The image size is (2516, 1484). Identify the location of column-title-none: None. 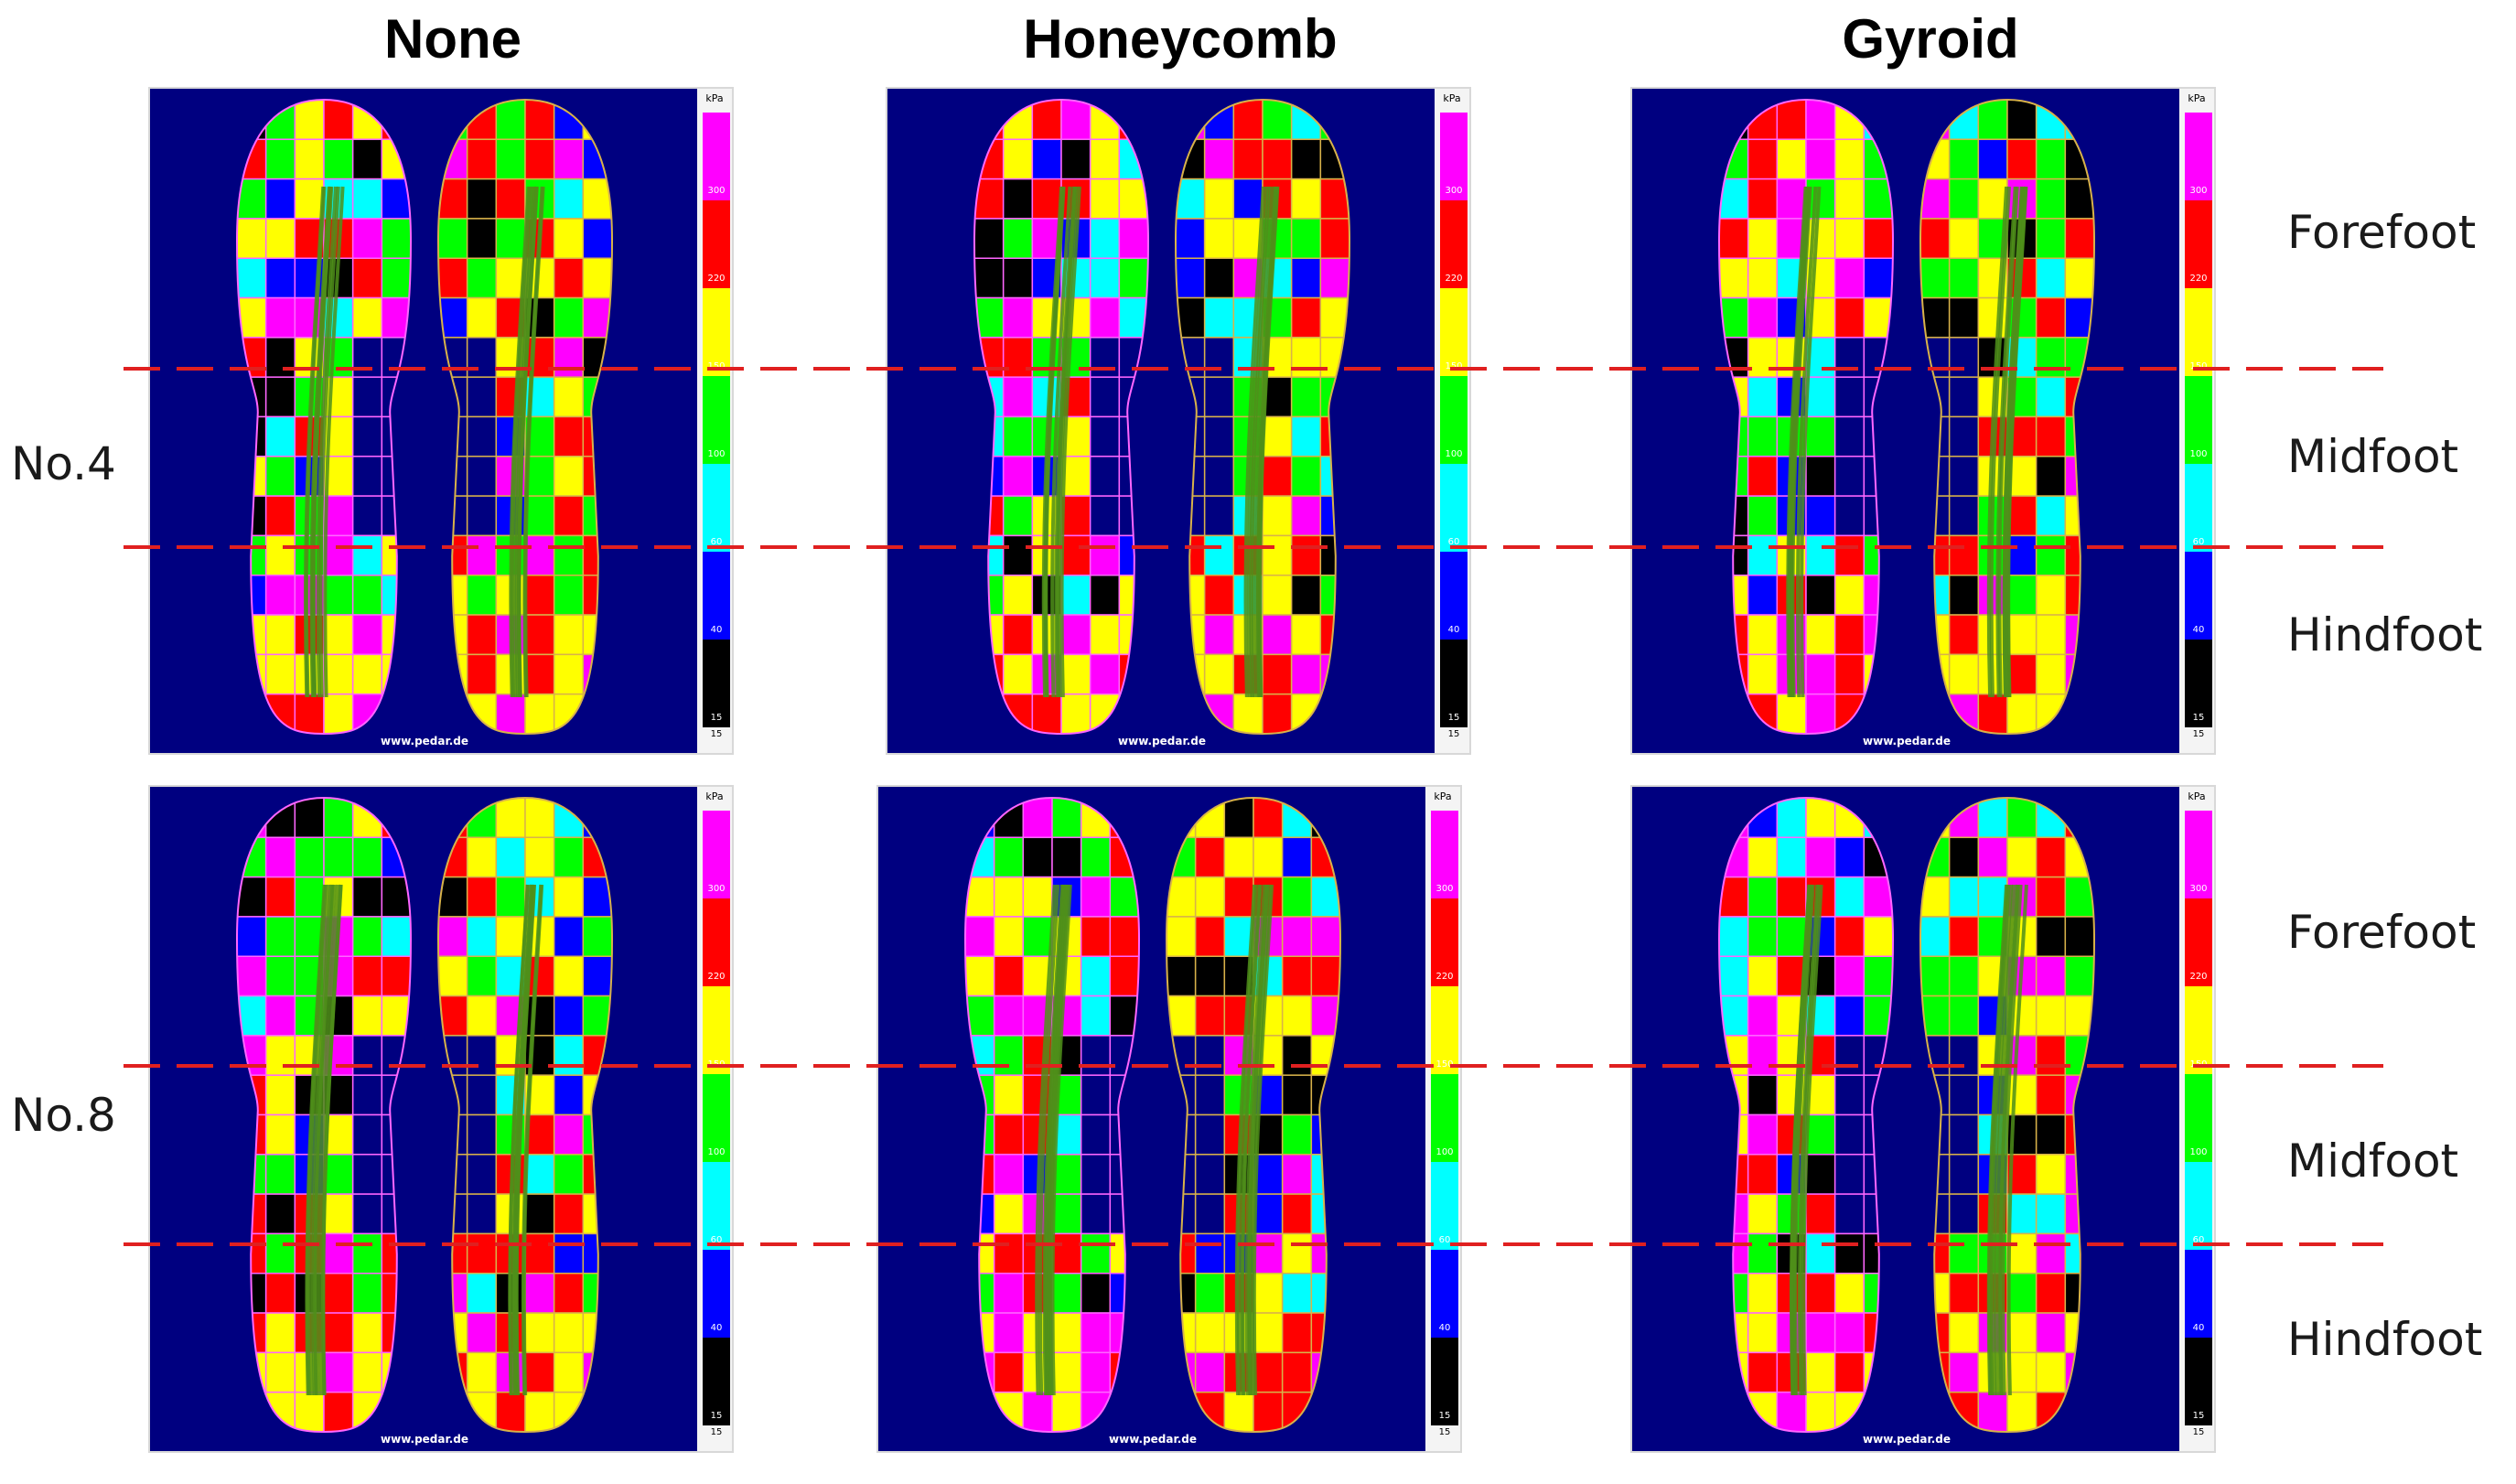
(452, 39).